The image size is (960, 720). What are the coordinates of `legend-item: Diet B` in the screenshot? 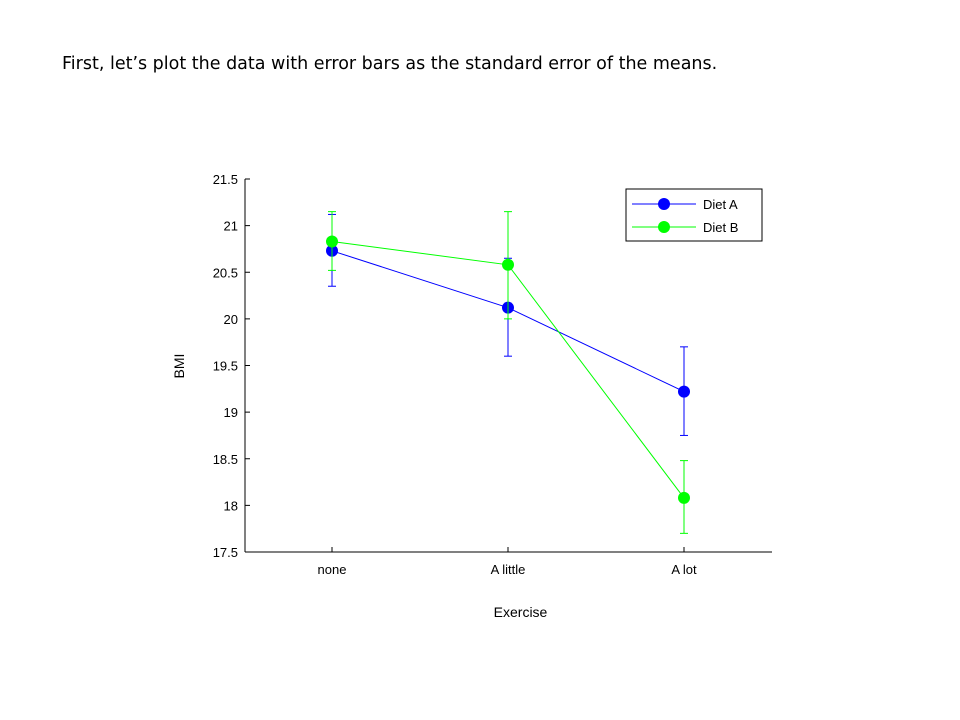 It's located at (685, 227).